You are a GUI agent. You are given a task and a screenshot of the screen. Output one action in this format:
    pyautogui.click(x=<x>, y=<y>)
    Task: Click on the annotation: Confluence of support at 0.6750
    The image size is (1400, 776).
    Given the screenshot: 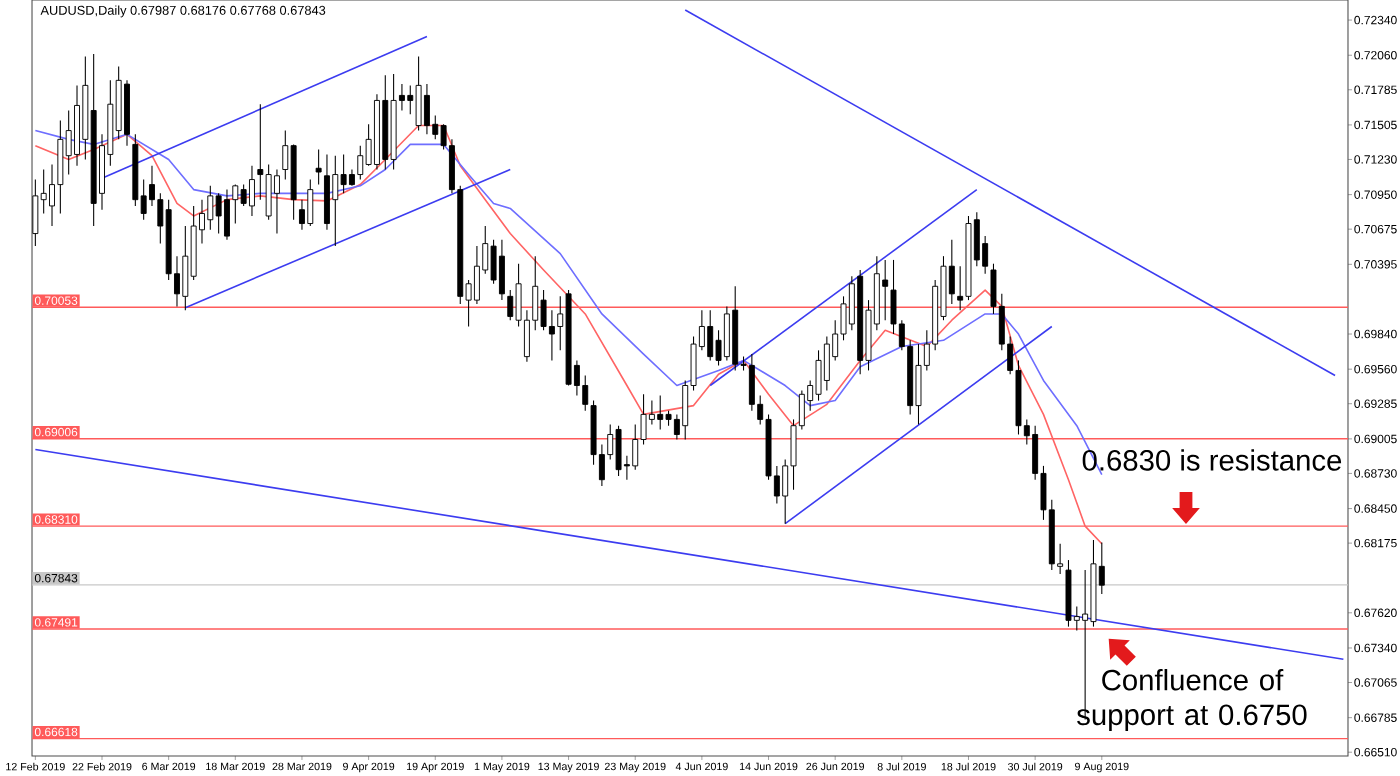 What is the action you would take?
    pyautogui.click(x=1192, y=699)
    